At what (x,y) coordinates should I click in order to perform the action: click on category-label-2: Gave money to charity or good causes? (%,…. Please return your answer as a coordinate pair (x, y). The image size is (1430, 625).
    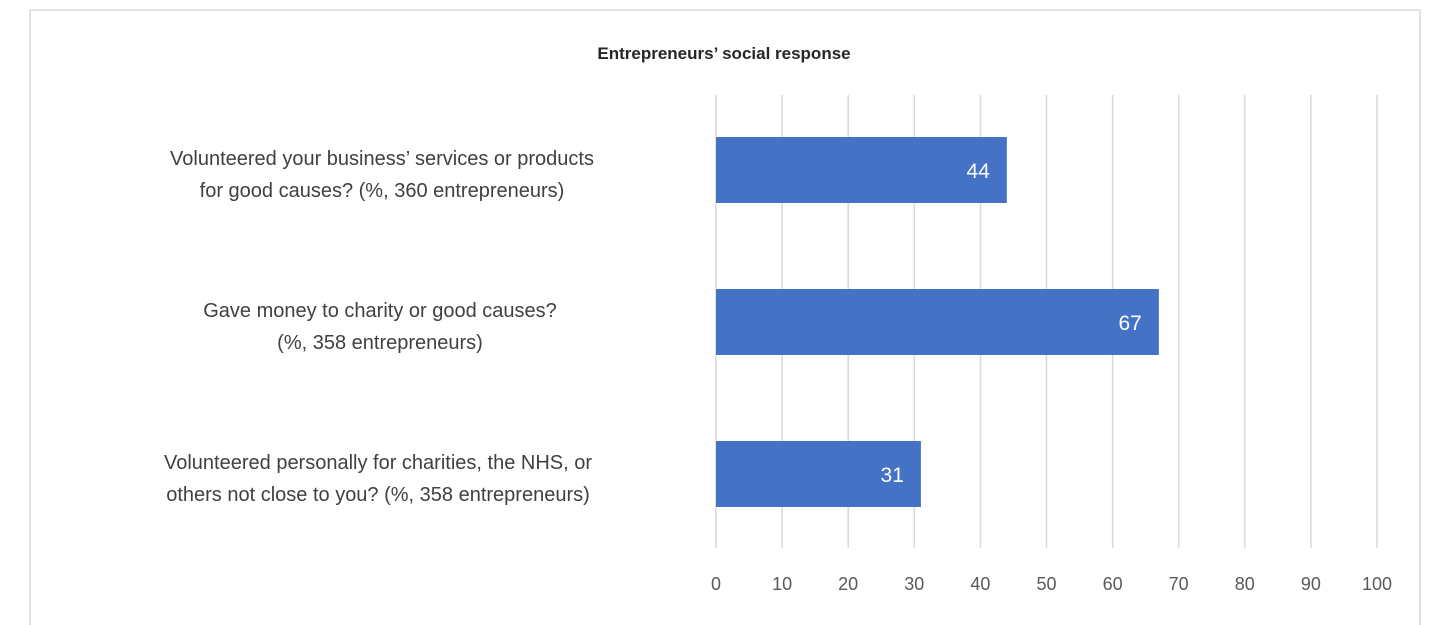
    Looking at the image, I should click on (380, 327).